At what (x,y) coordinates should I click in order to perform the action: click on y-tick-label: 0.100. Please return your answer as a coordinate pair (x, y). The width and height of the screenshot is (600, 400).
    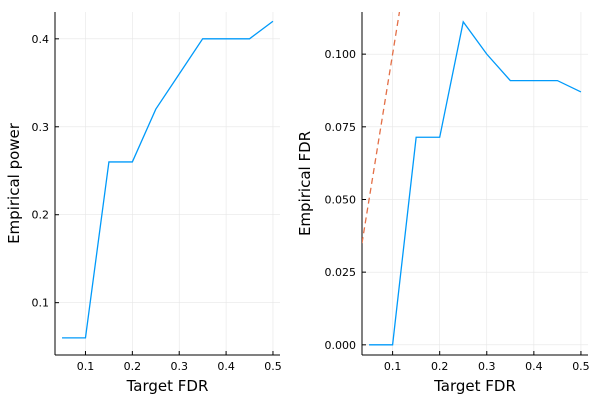
    Looking at the image, I should click on (341, 54).